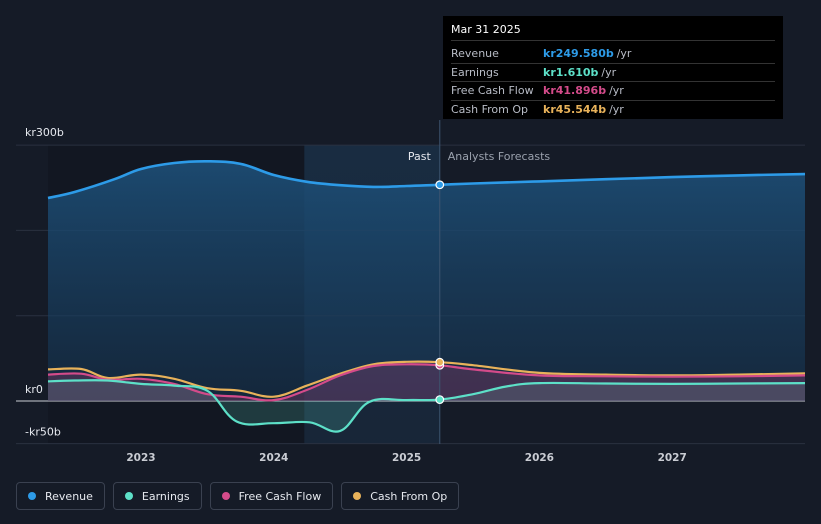 This screenshot has width=821, height=524. I want to click on tooltip-row-free-cash-flow: Free Cash Flow kr41.896b /yr, so click(613, 91).